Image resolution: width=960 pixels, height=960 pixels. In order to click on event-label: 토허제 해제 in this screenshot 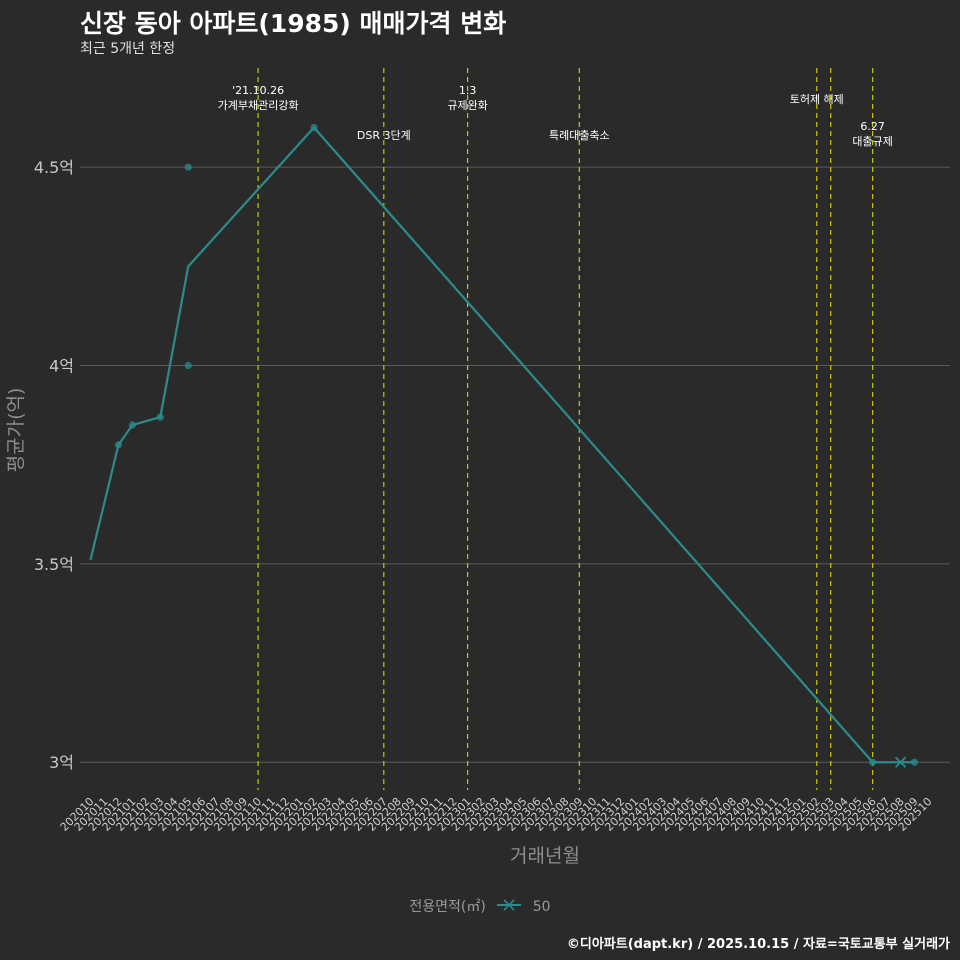, I will do `click(817, 99)`.